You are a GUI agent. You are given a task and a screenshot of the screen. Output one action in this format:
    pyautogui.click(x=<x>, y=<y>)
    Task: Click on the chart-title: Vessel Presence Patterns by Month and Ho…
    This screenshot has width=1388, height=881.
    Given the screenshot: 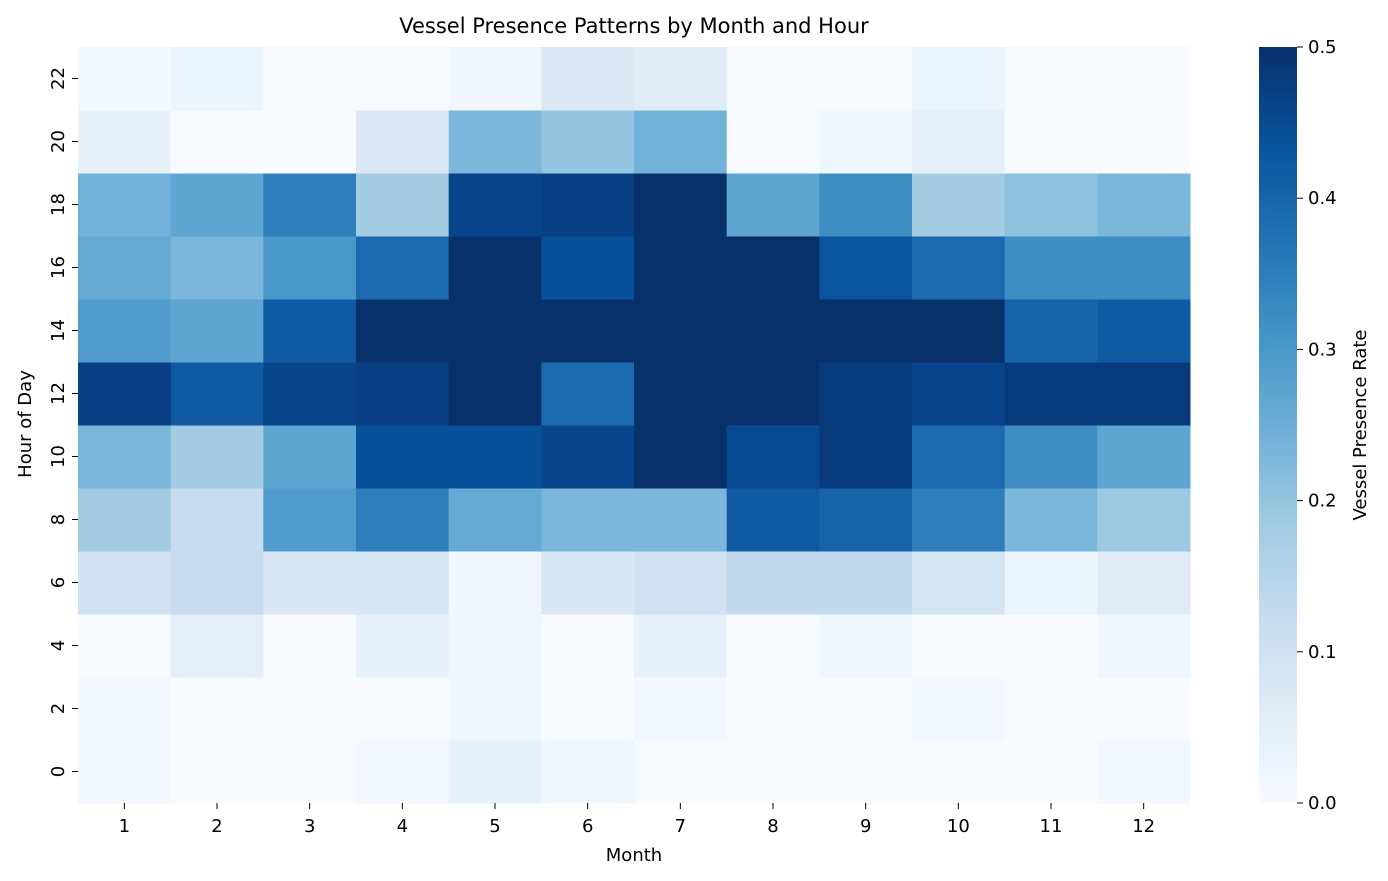 What is the action you would take?
    pyautogui.click(x=634, y=26)
    